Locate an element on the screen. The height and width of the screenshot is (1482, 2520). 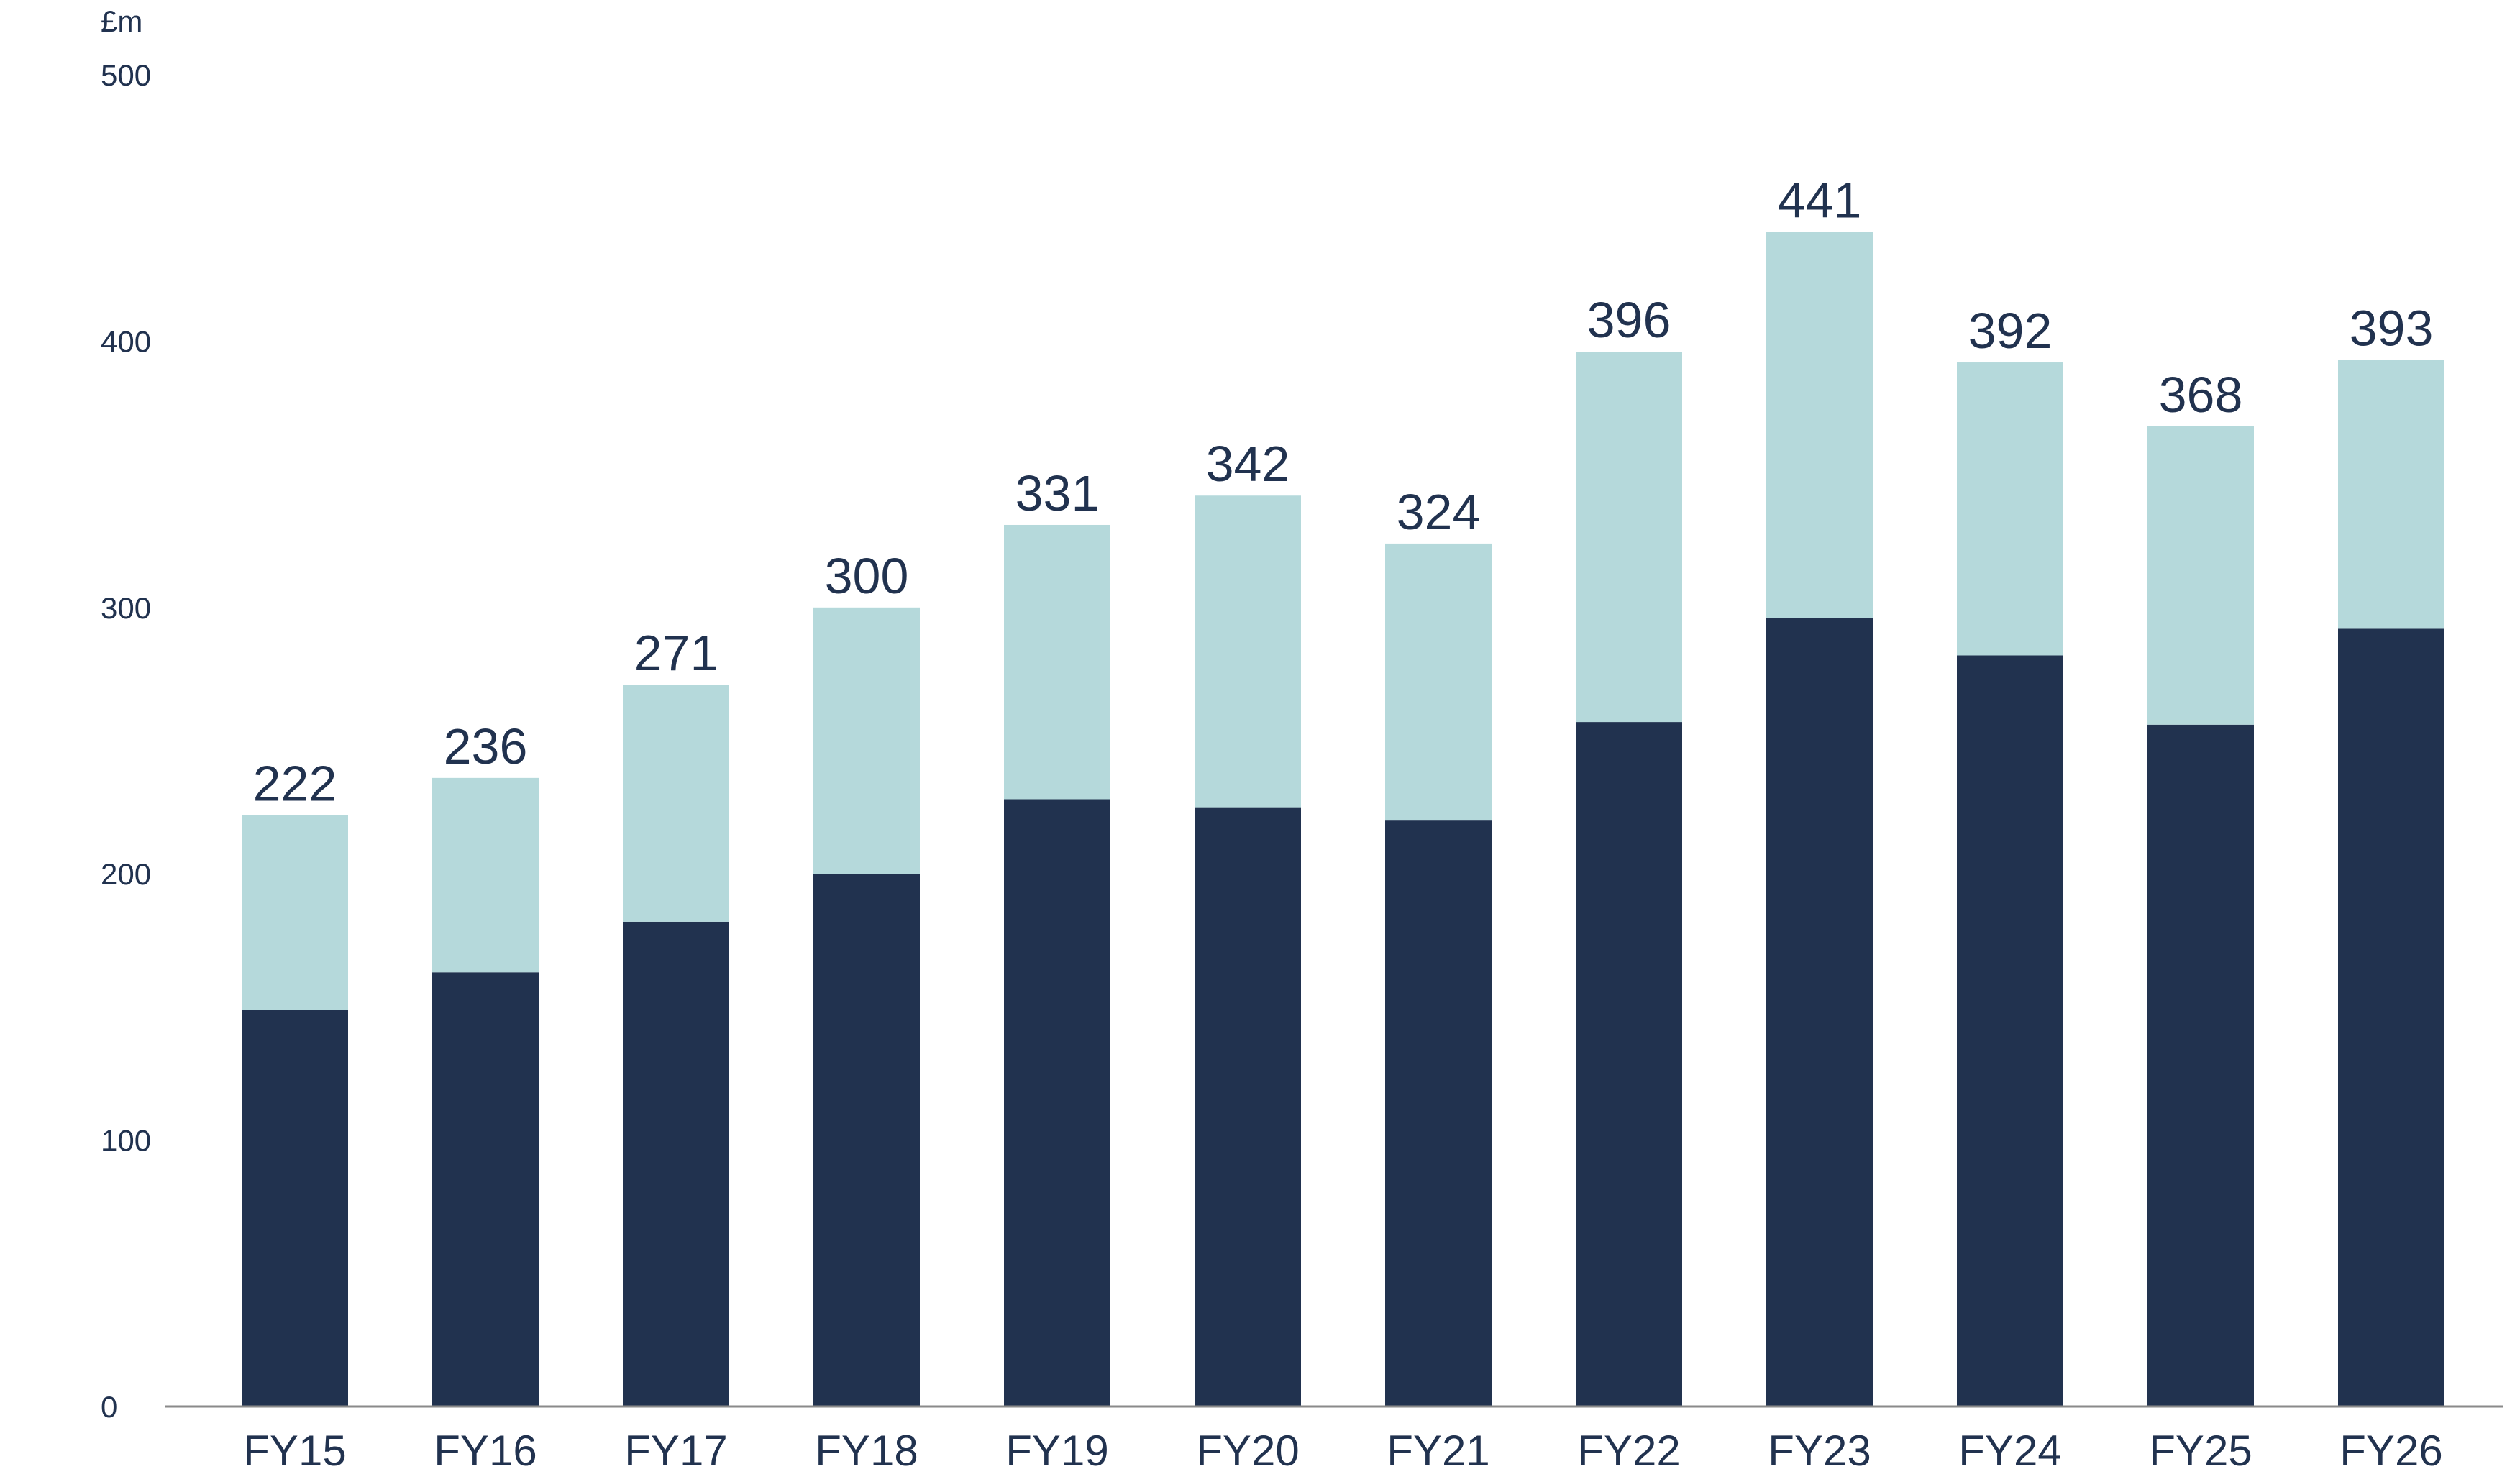
x-tick-label: FY21 is located at coordinates (1438, 1451).